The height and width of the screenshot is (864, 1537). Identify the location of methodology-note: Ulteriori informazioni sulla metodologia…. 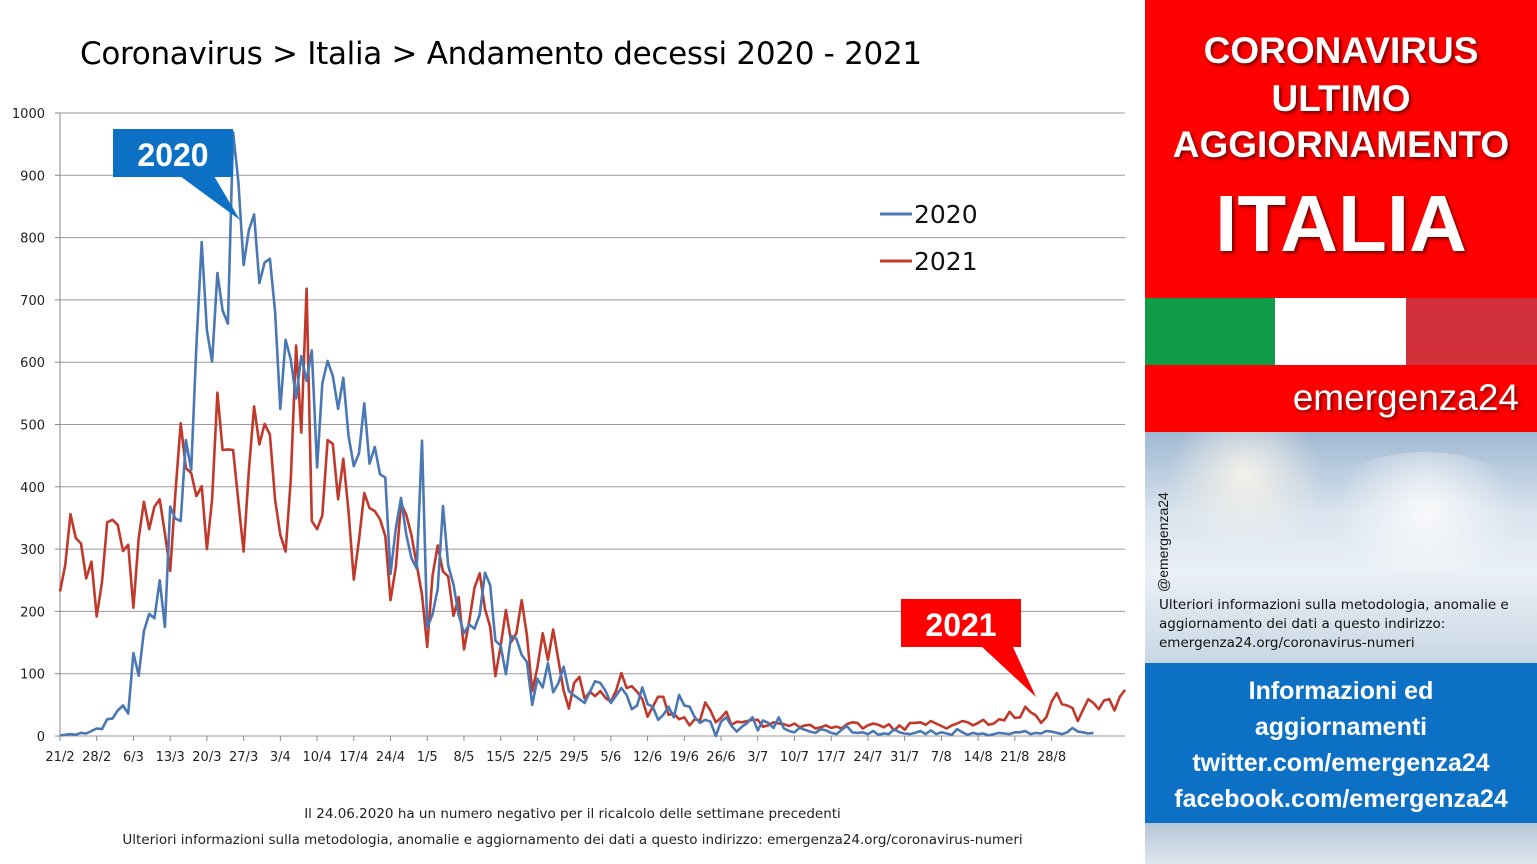
(572, 840).